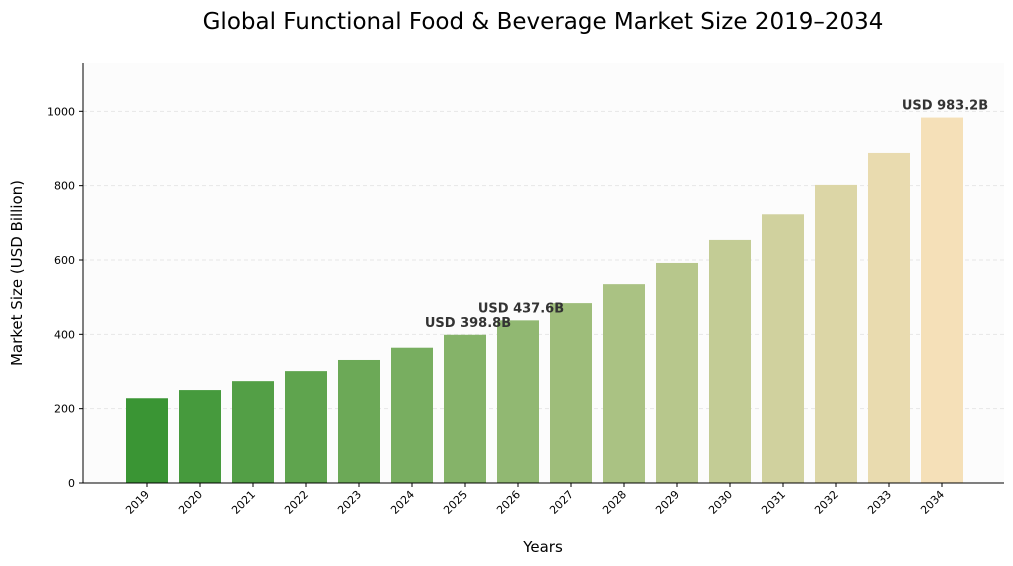  Describe the element at coordinates (518, 401) in the screenshot. I see `bar-2026` at that location.